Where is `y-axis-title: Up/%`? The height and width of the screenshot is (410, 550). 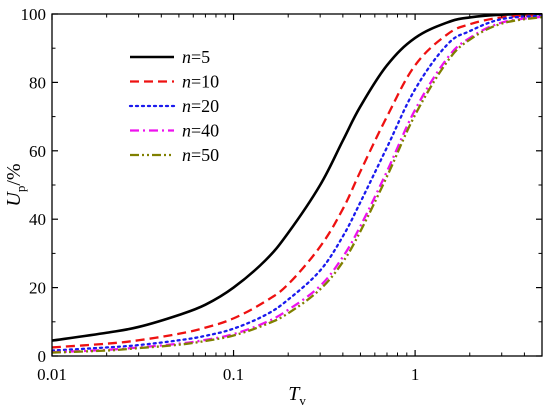 y-axis-title: Up/% is located at coordinates (15, 184).